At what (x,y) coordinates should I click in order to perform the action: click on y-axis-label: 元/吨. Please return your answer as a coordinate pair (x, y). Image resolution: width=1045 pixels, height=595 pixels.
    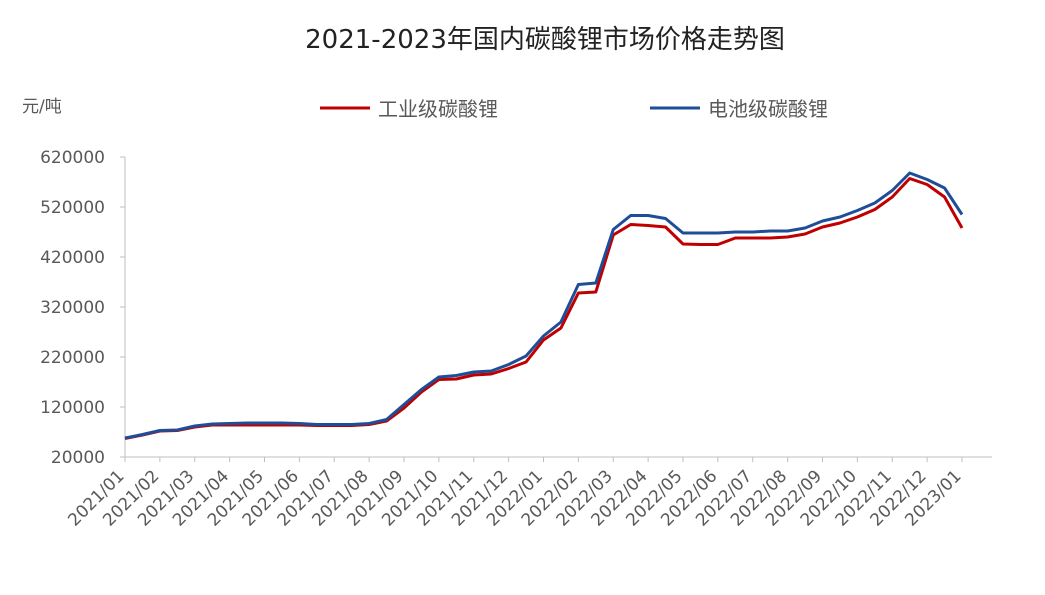
    Looking at the image, I should click on (42, 107).